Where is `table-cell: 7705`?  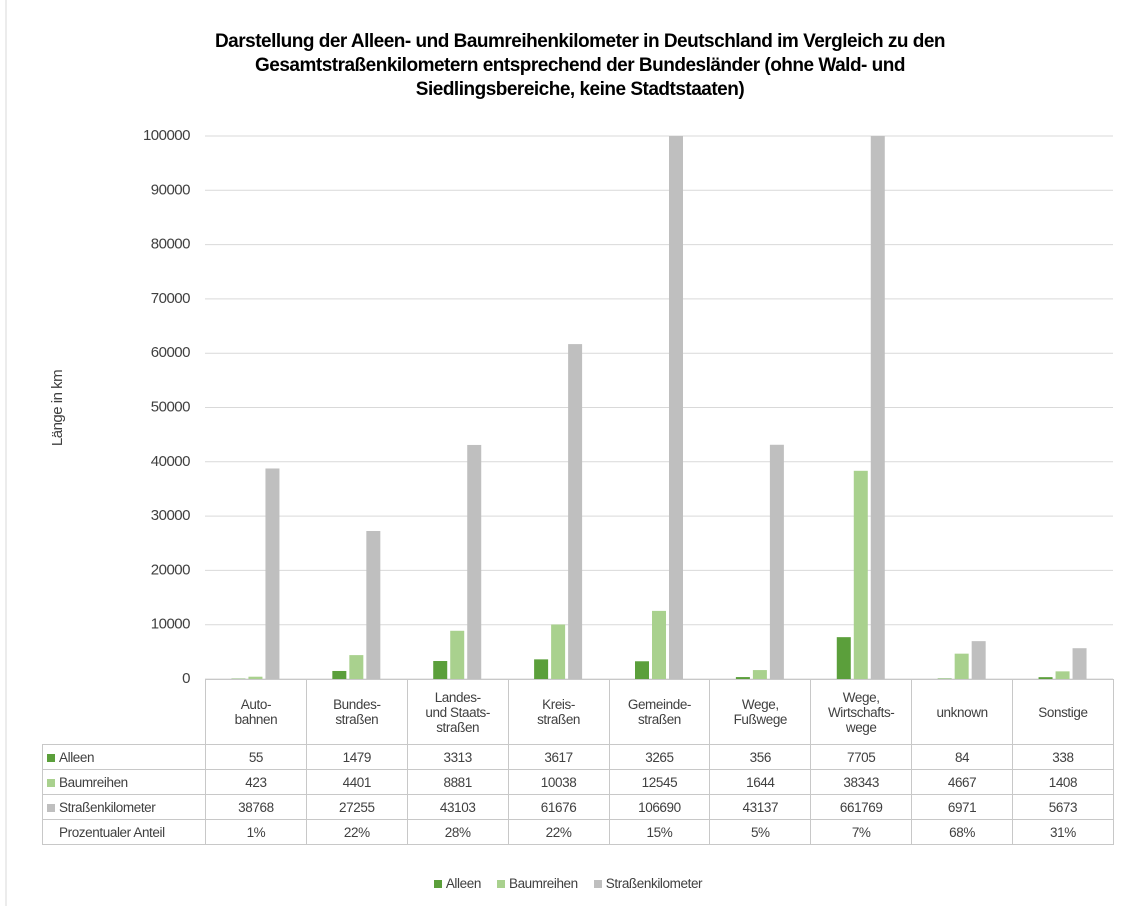
table-cell: 7705 is located at coordinates (861, 757).